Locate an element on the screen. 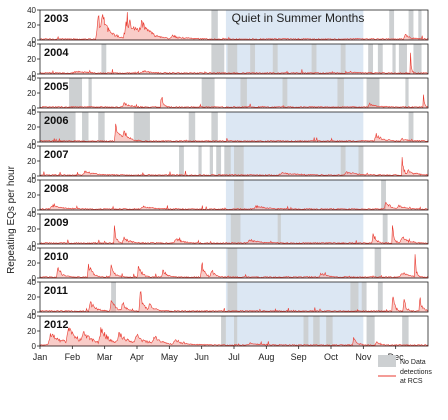 Image resolution: width=448 pixels, height=420 pixels. year-label: 2006 is located at coordinates (56, 121).